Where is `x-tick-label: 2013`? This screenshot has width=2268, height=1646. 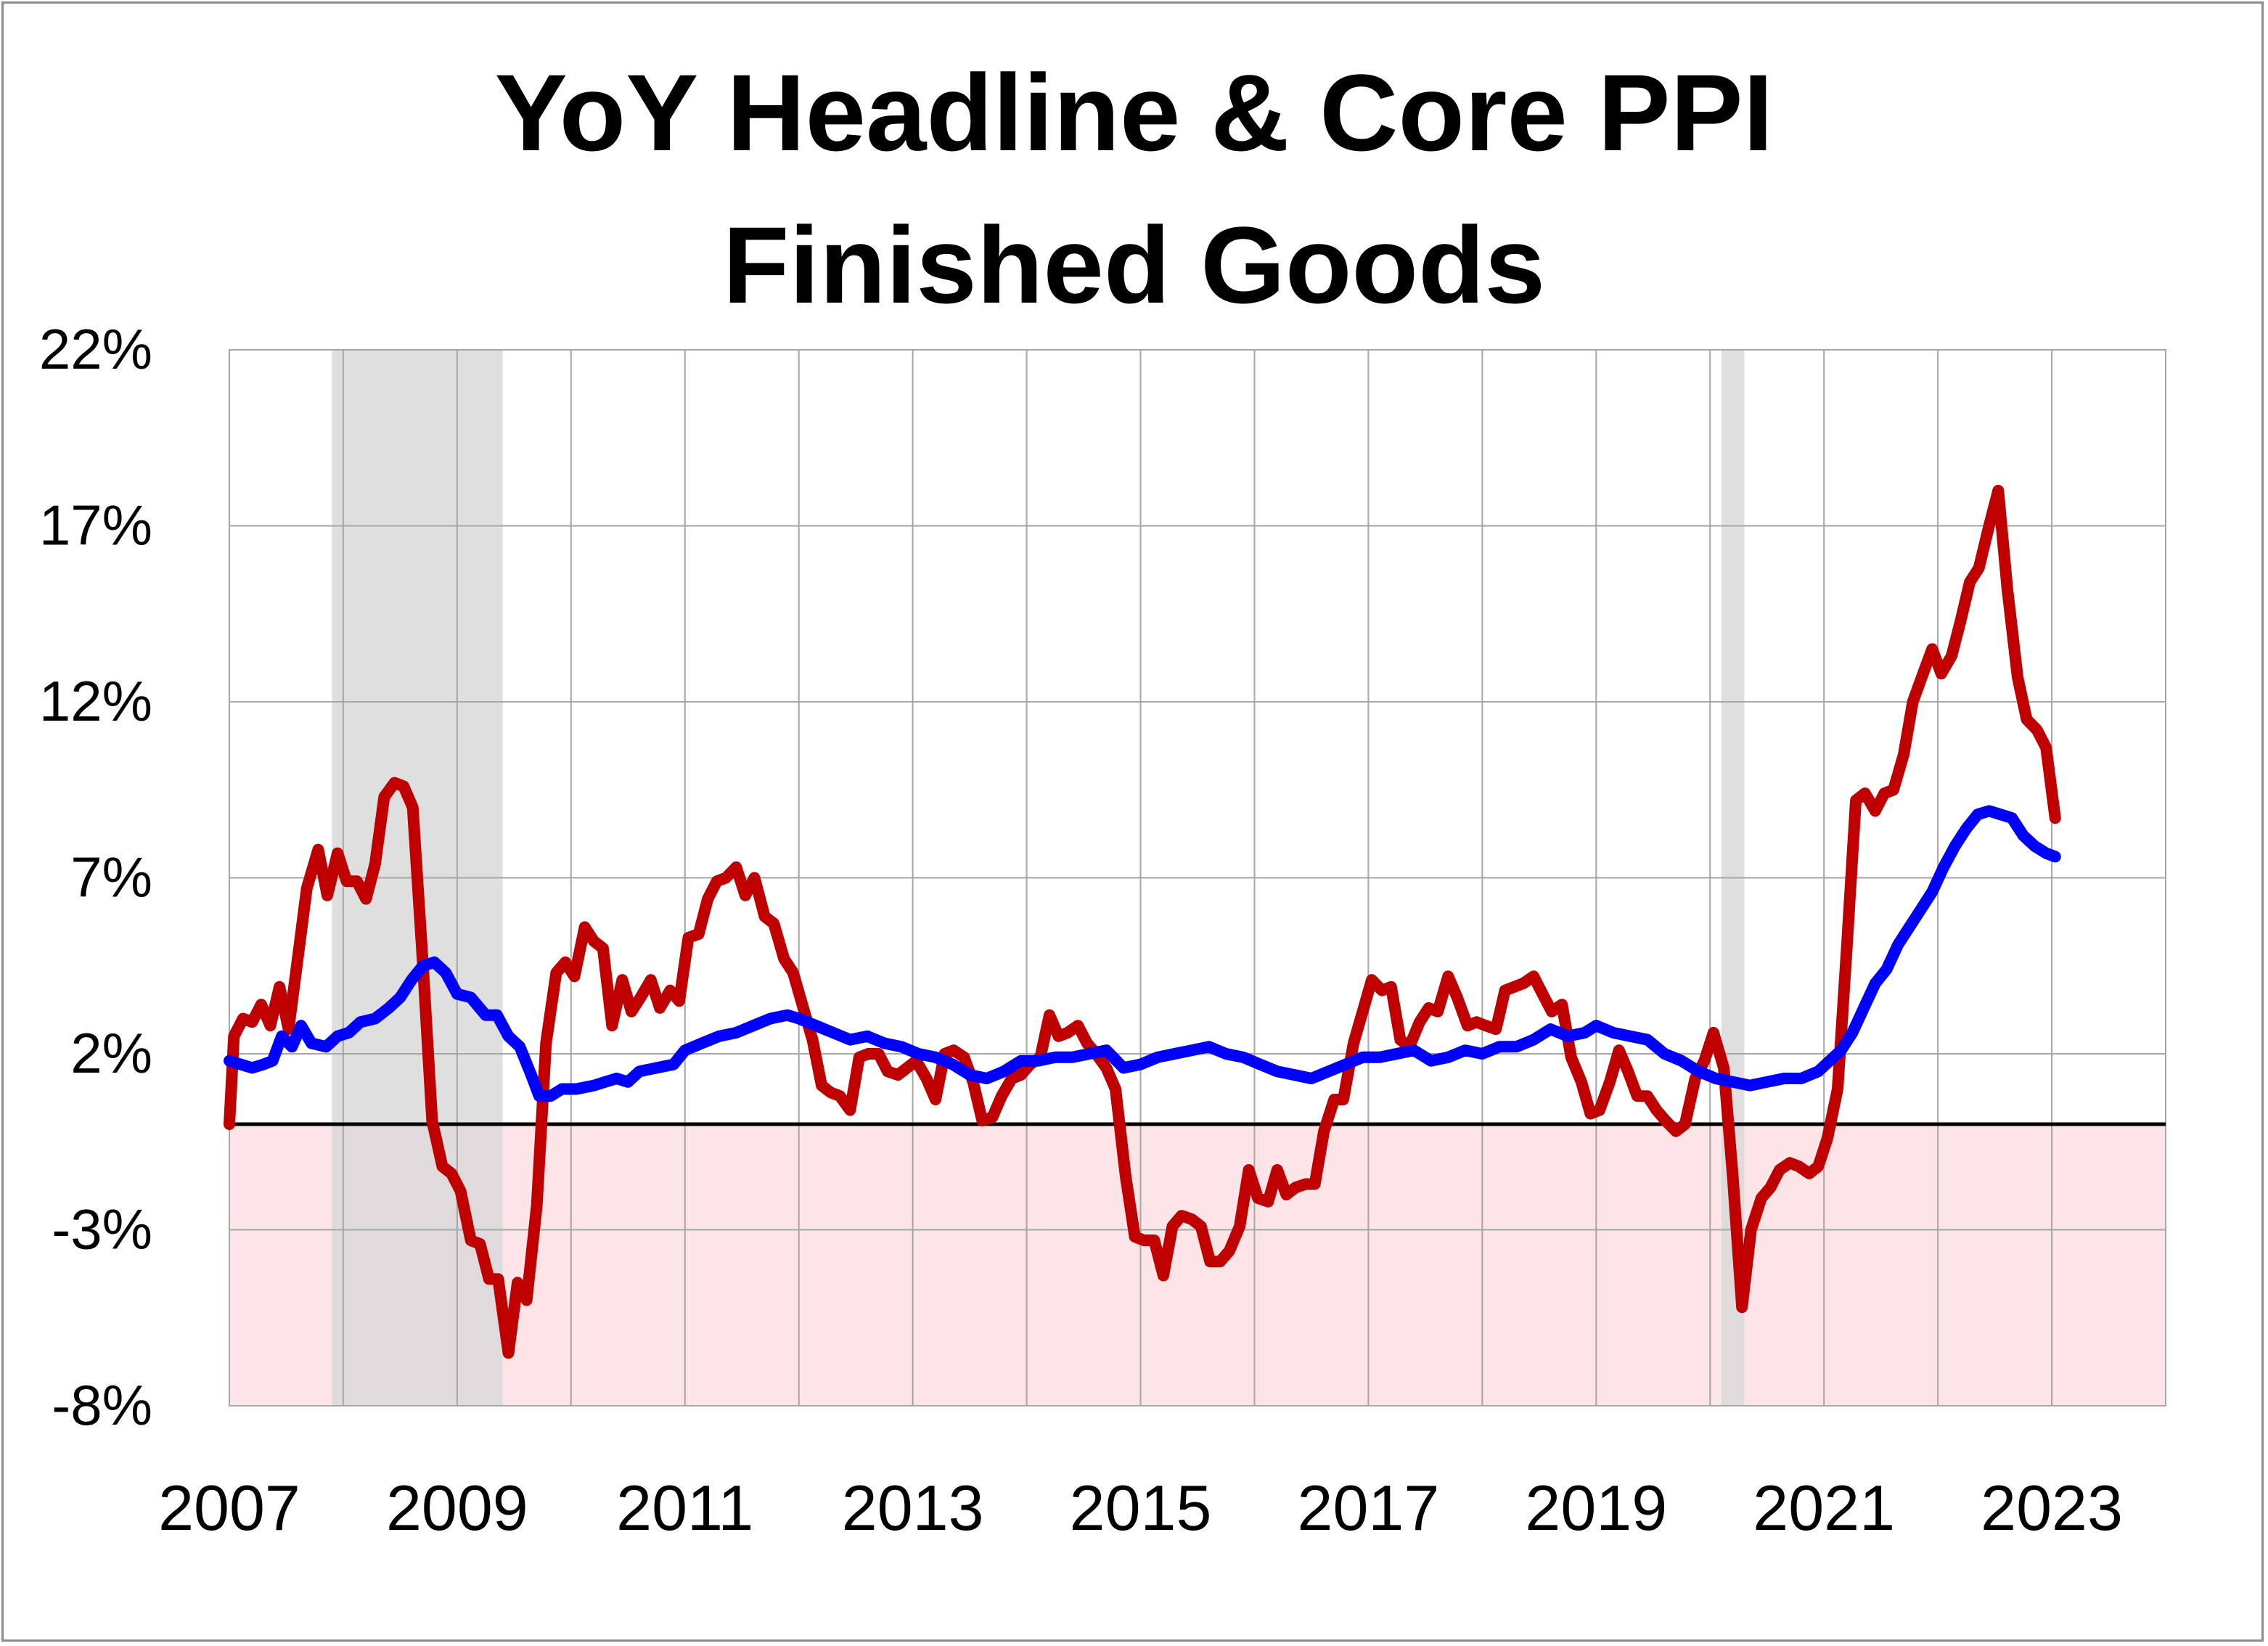
x-tick-label: 2013 is located at coordinates (913, 1508).